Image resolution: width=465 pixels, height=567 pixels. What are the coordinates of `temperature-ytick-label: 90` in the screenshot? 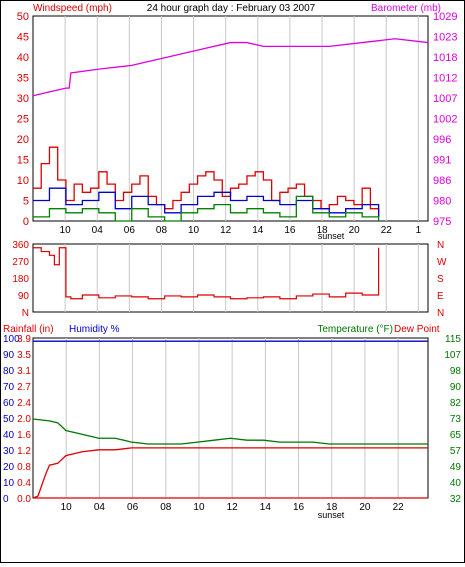 It's located at (456, 387).